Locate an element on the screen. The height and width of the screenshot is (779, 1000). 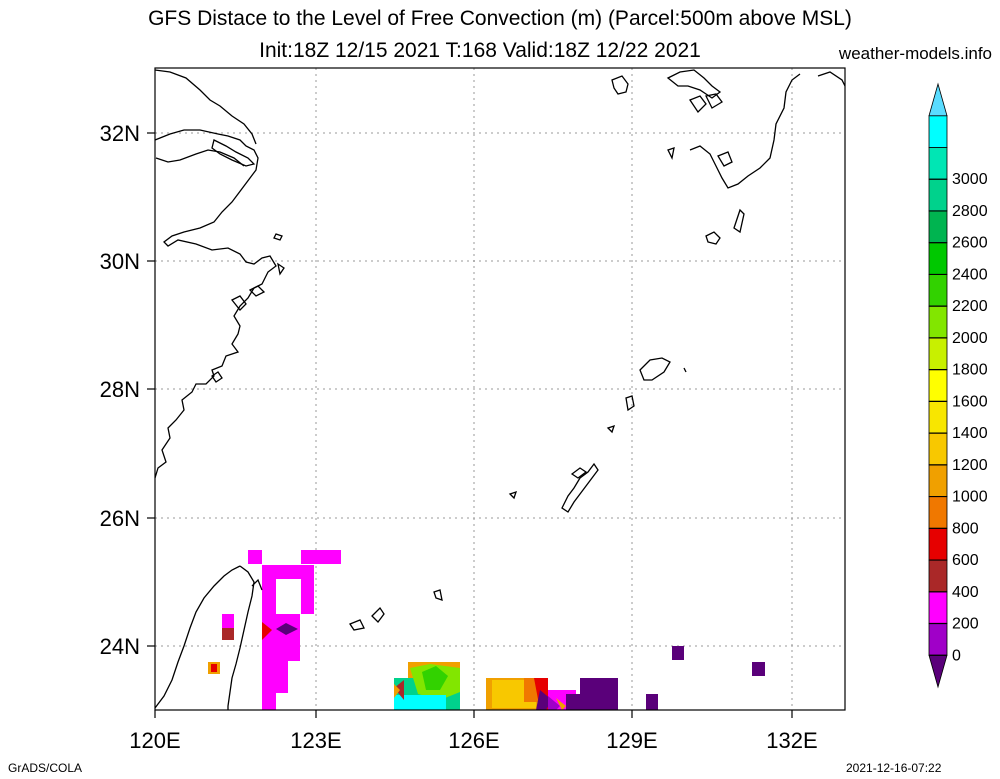
lat-label: 28N is located at coordinates (120, 389).